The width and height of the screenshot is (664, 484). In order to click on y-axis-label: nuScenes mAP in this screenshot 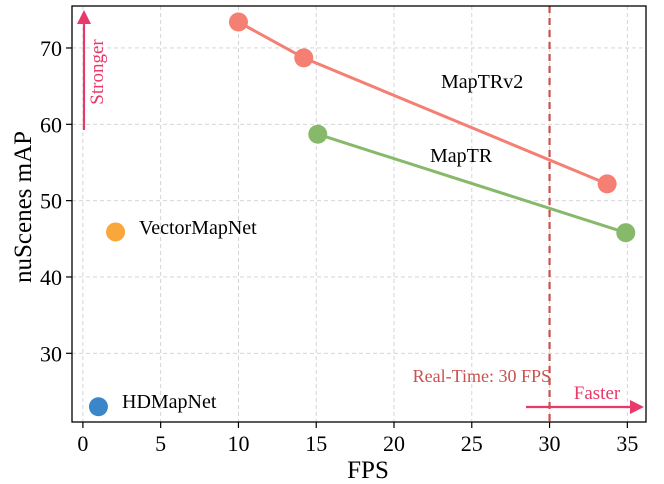, I will do `click(23, 207)`.